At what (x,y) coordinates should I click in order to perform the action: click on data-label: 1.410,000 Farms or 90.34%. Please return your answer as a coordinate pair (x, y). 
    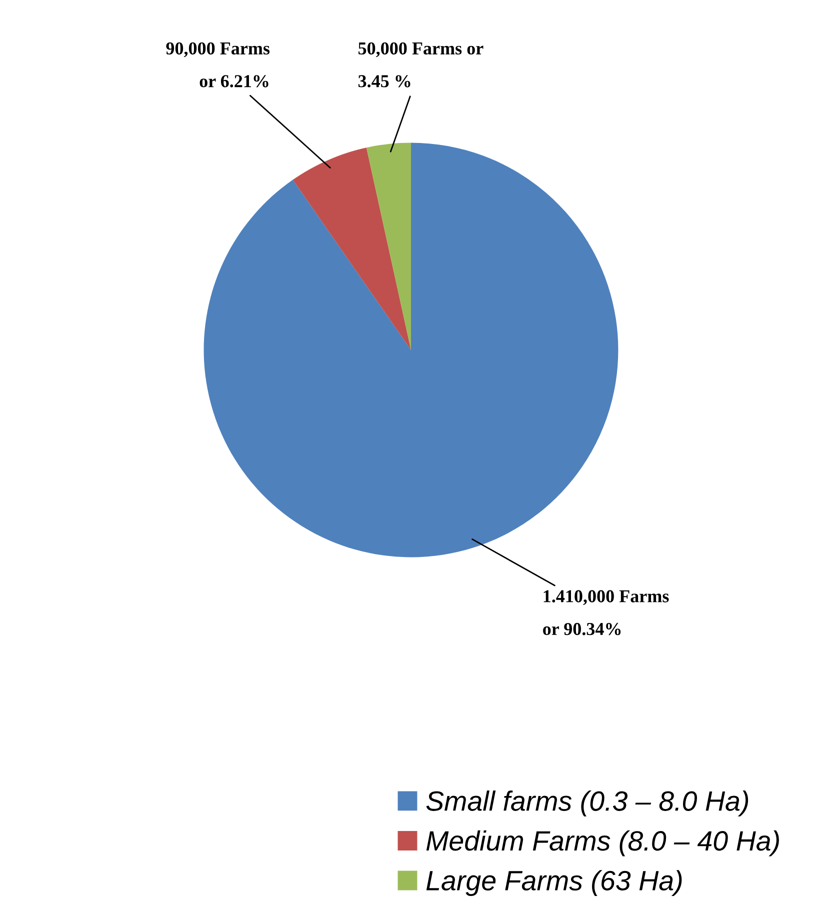
    Looking at the image, I should click on (606, 613).